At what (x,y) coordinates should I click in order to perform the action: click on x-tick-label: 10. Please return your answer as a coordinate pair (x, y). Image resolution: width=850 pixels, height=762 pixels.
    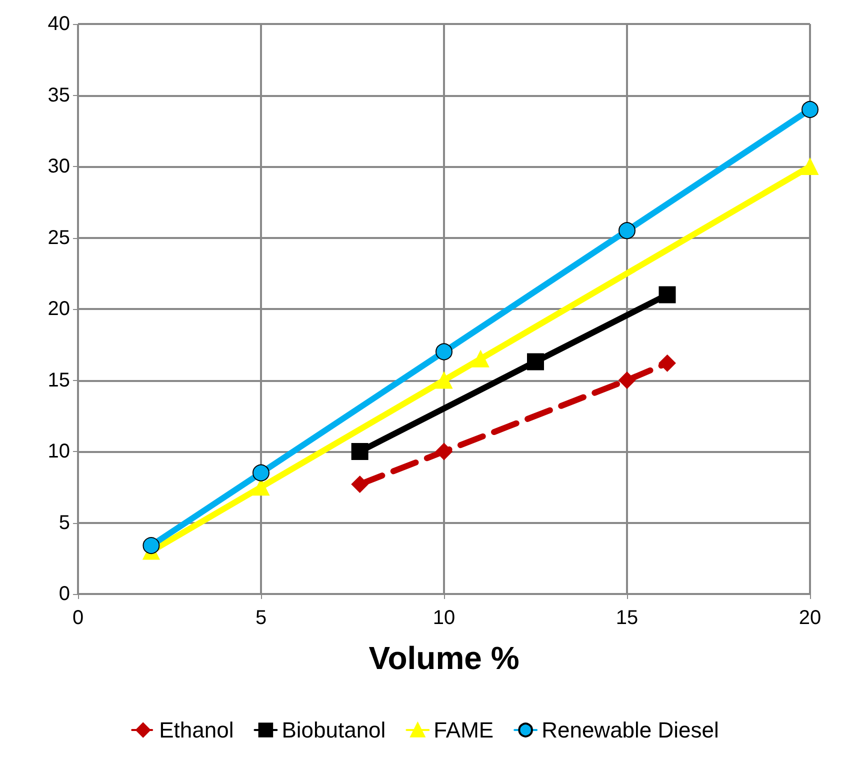
    Looking at the image, I should click on (444, 618).